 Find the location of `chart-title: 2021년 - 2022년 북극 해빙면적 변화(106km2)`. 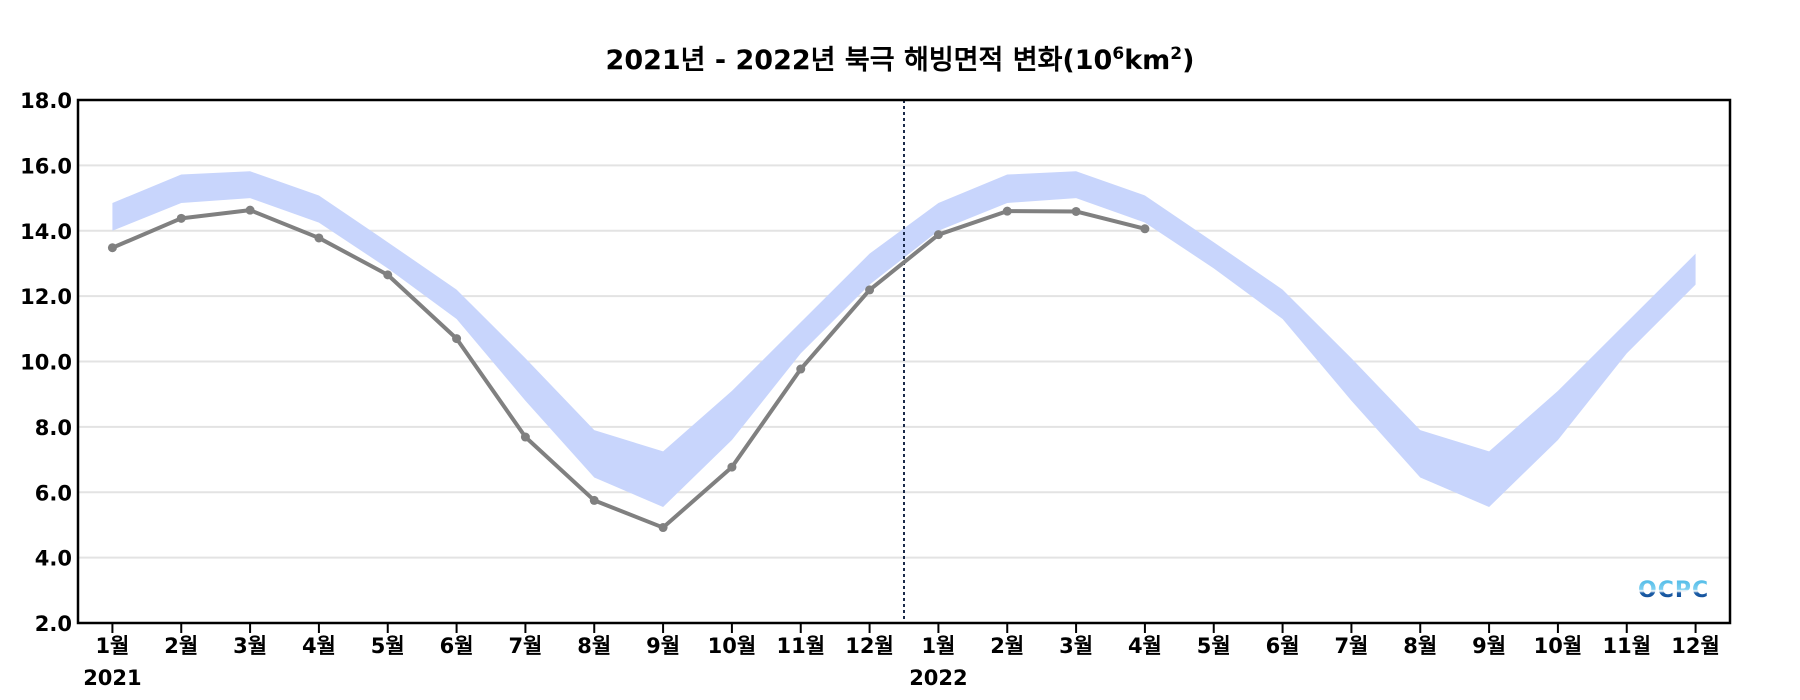

chart-title: 2021년 - 2022년 북극 해빙면적 변화(106km2) is located at coordinates (900, 57).